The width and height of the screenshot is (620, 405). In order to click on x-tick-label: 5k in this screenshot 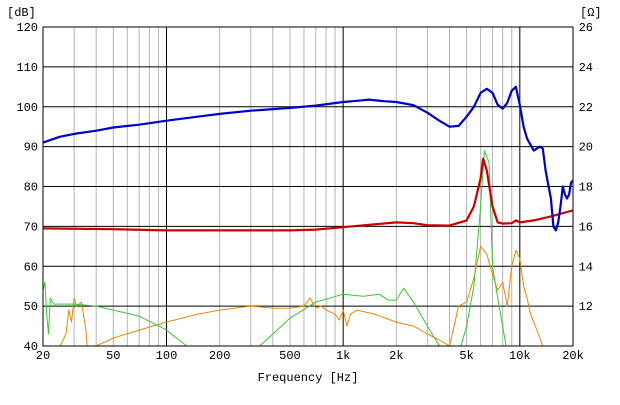, I will do `click(466, 356)`.